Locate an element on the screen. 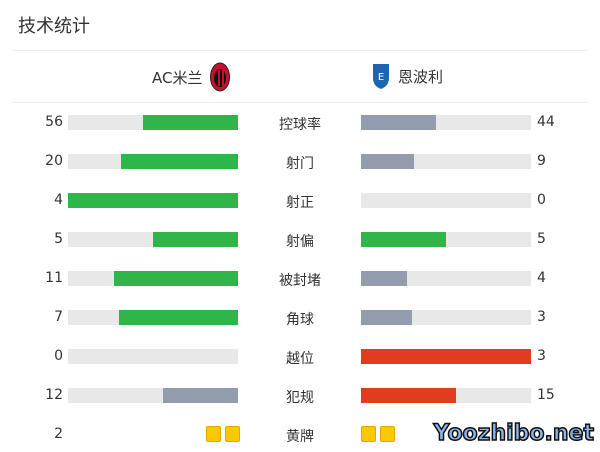 This screenshot has height=452, width=600. stat-row-yellow-cards: 2 黄牌 is located at coordinates (300, 435).